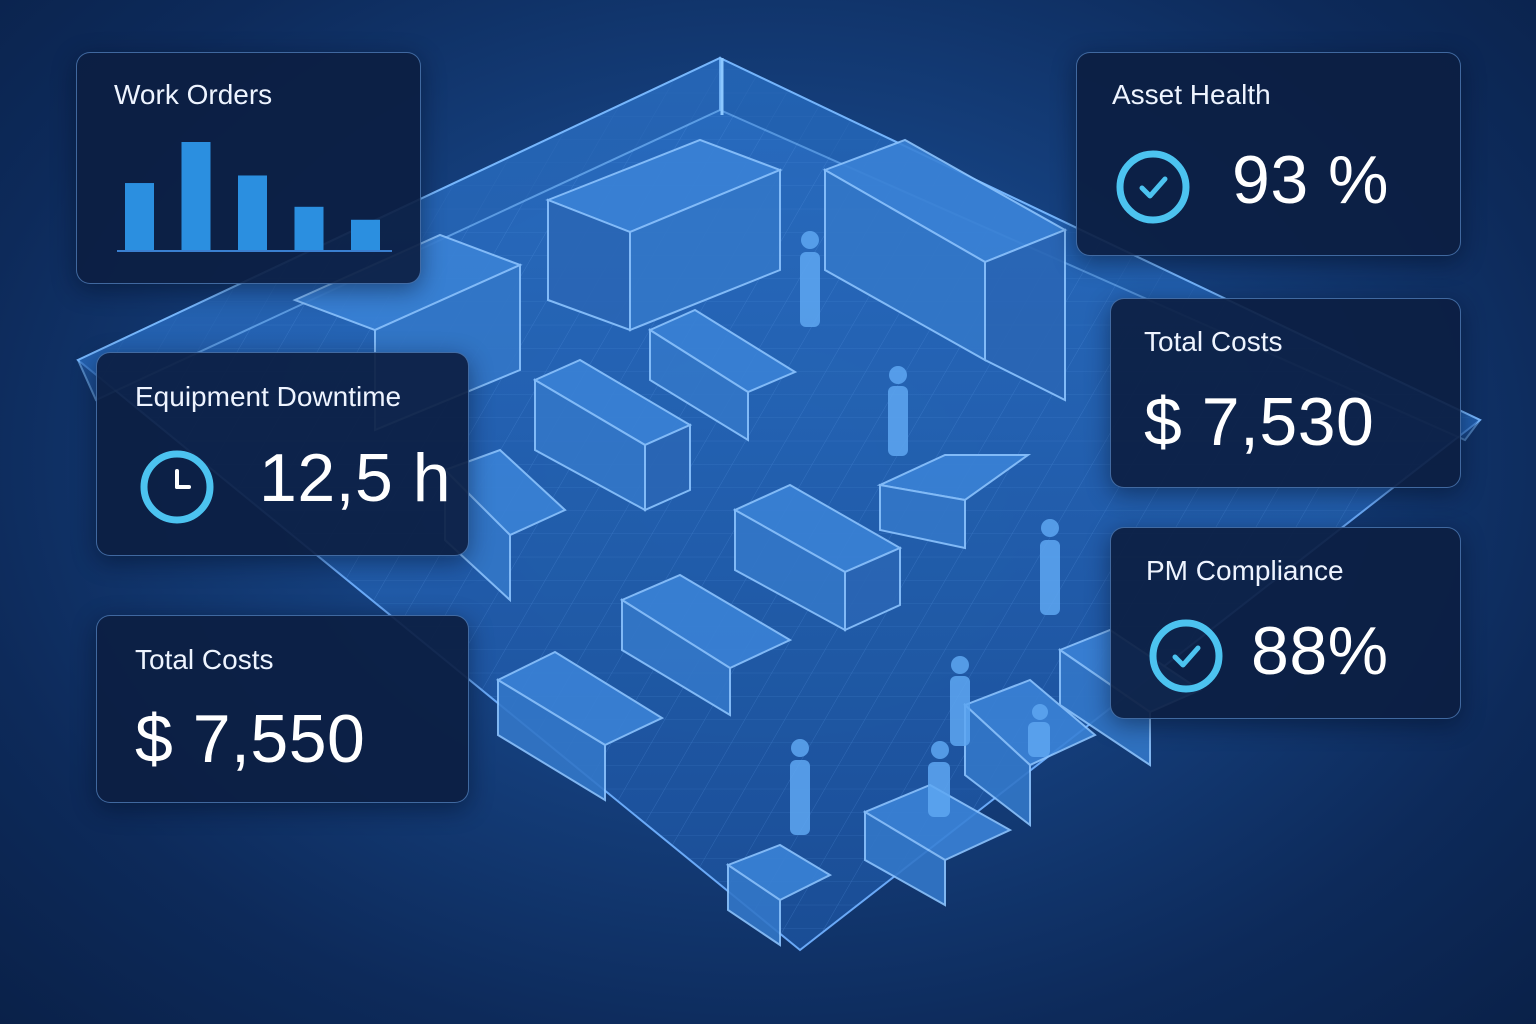  I want to click on pm-compliance-value: 88%, so click(1320, 651).